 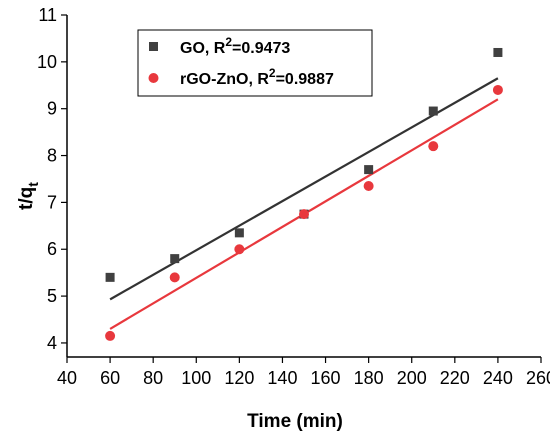 I want to click on y-axis-title: t/qt, so click(x=28, y=196).